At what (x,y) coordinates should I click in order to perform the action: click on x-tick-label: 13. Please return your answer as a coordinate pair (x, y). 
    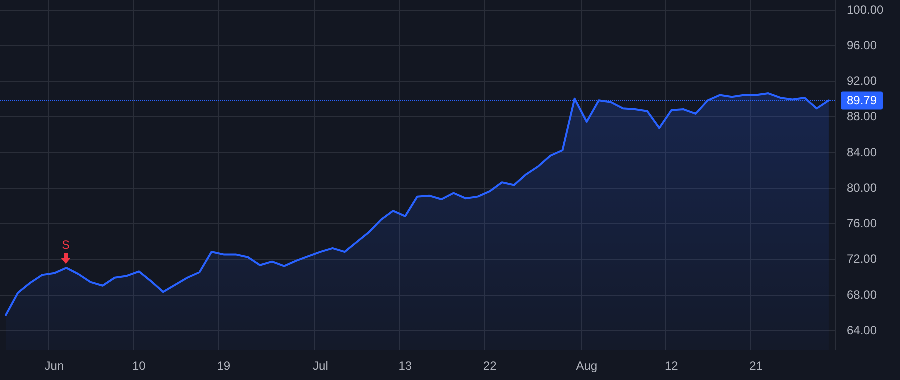
    Looking at the image, I should click on (405, 366).